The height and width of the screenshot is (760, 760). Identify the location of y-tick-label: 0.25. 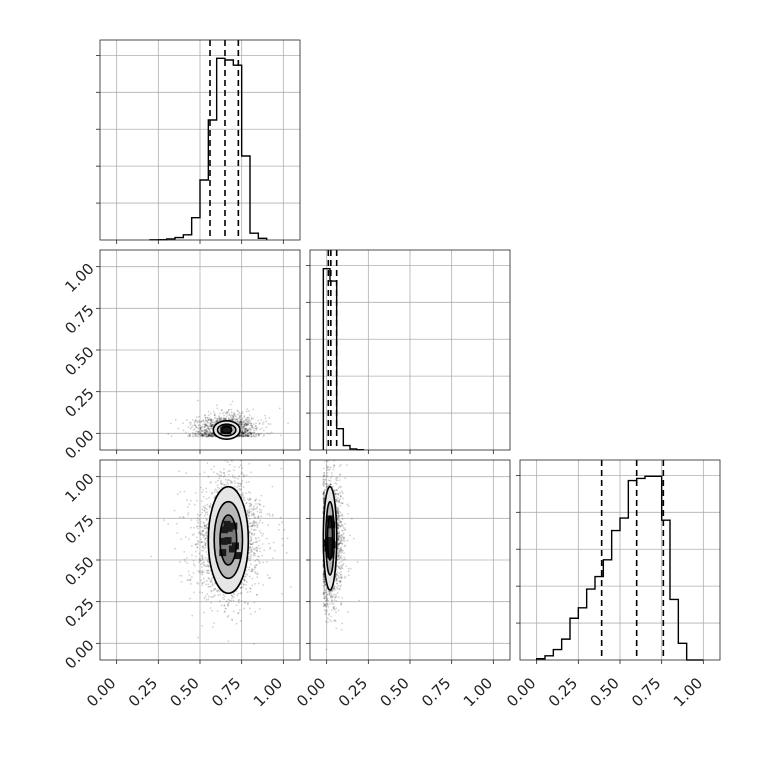
(79, 613).